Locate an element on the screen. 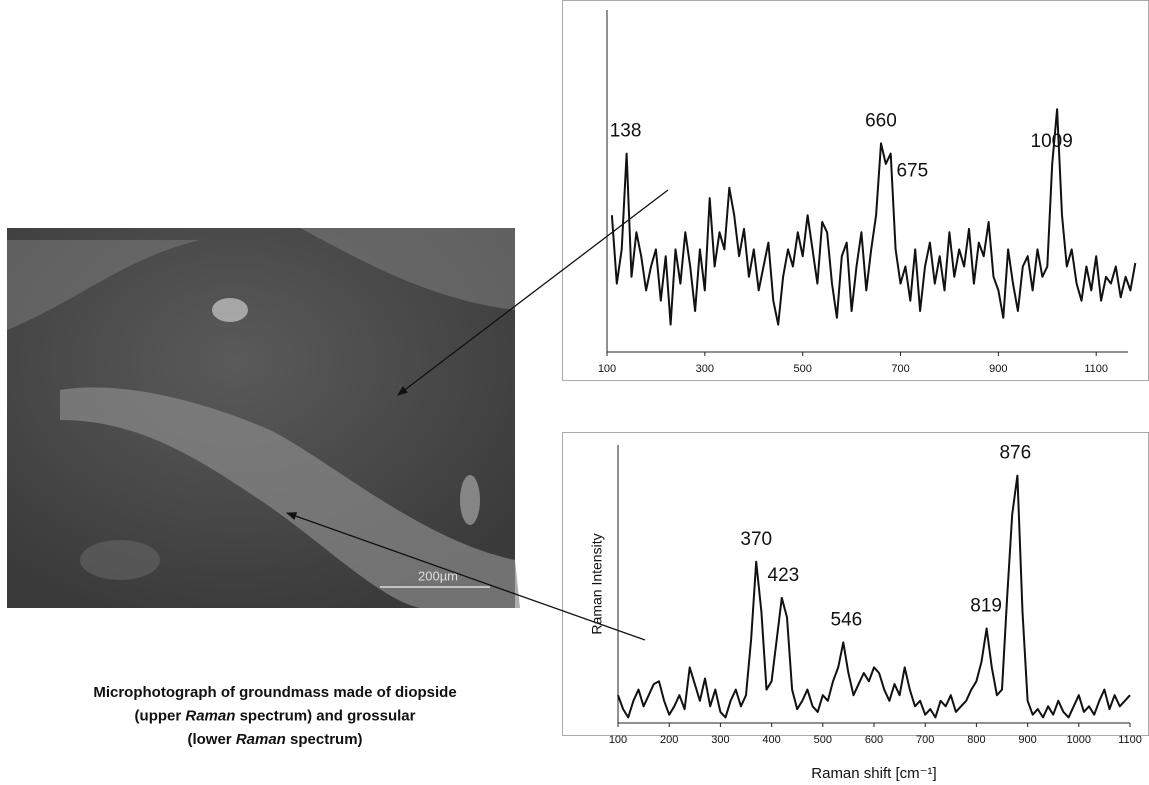 The height and width of the screenshot is (785, 1149). caption-line: (upper Raman spectrum) and grossular is located at coordinates (275, 715).